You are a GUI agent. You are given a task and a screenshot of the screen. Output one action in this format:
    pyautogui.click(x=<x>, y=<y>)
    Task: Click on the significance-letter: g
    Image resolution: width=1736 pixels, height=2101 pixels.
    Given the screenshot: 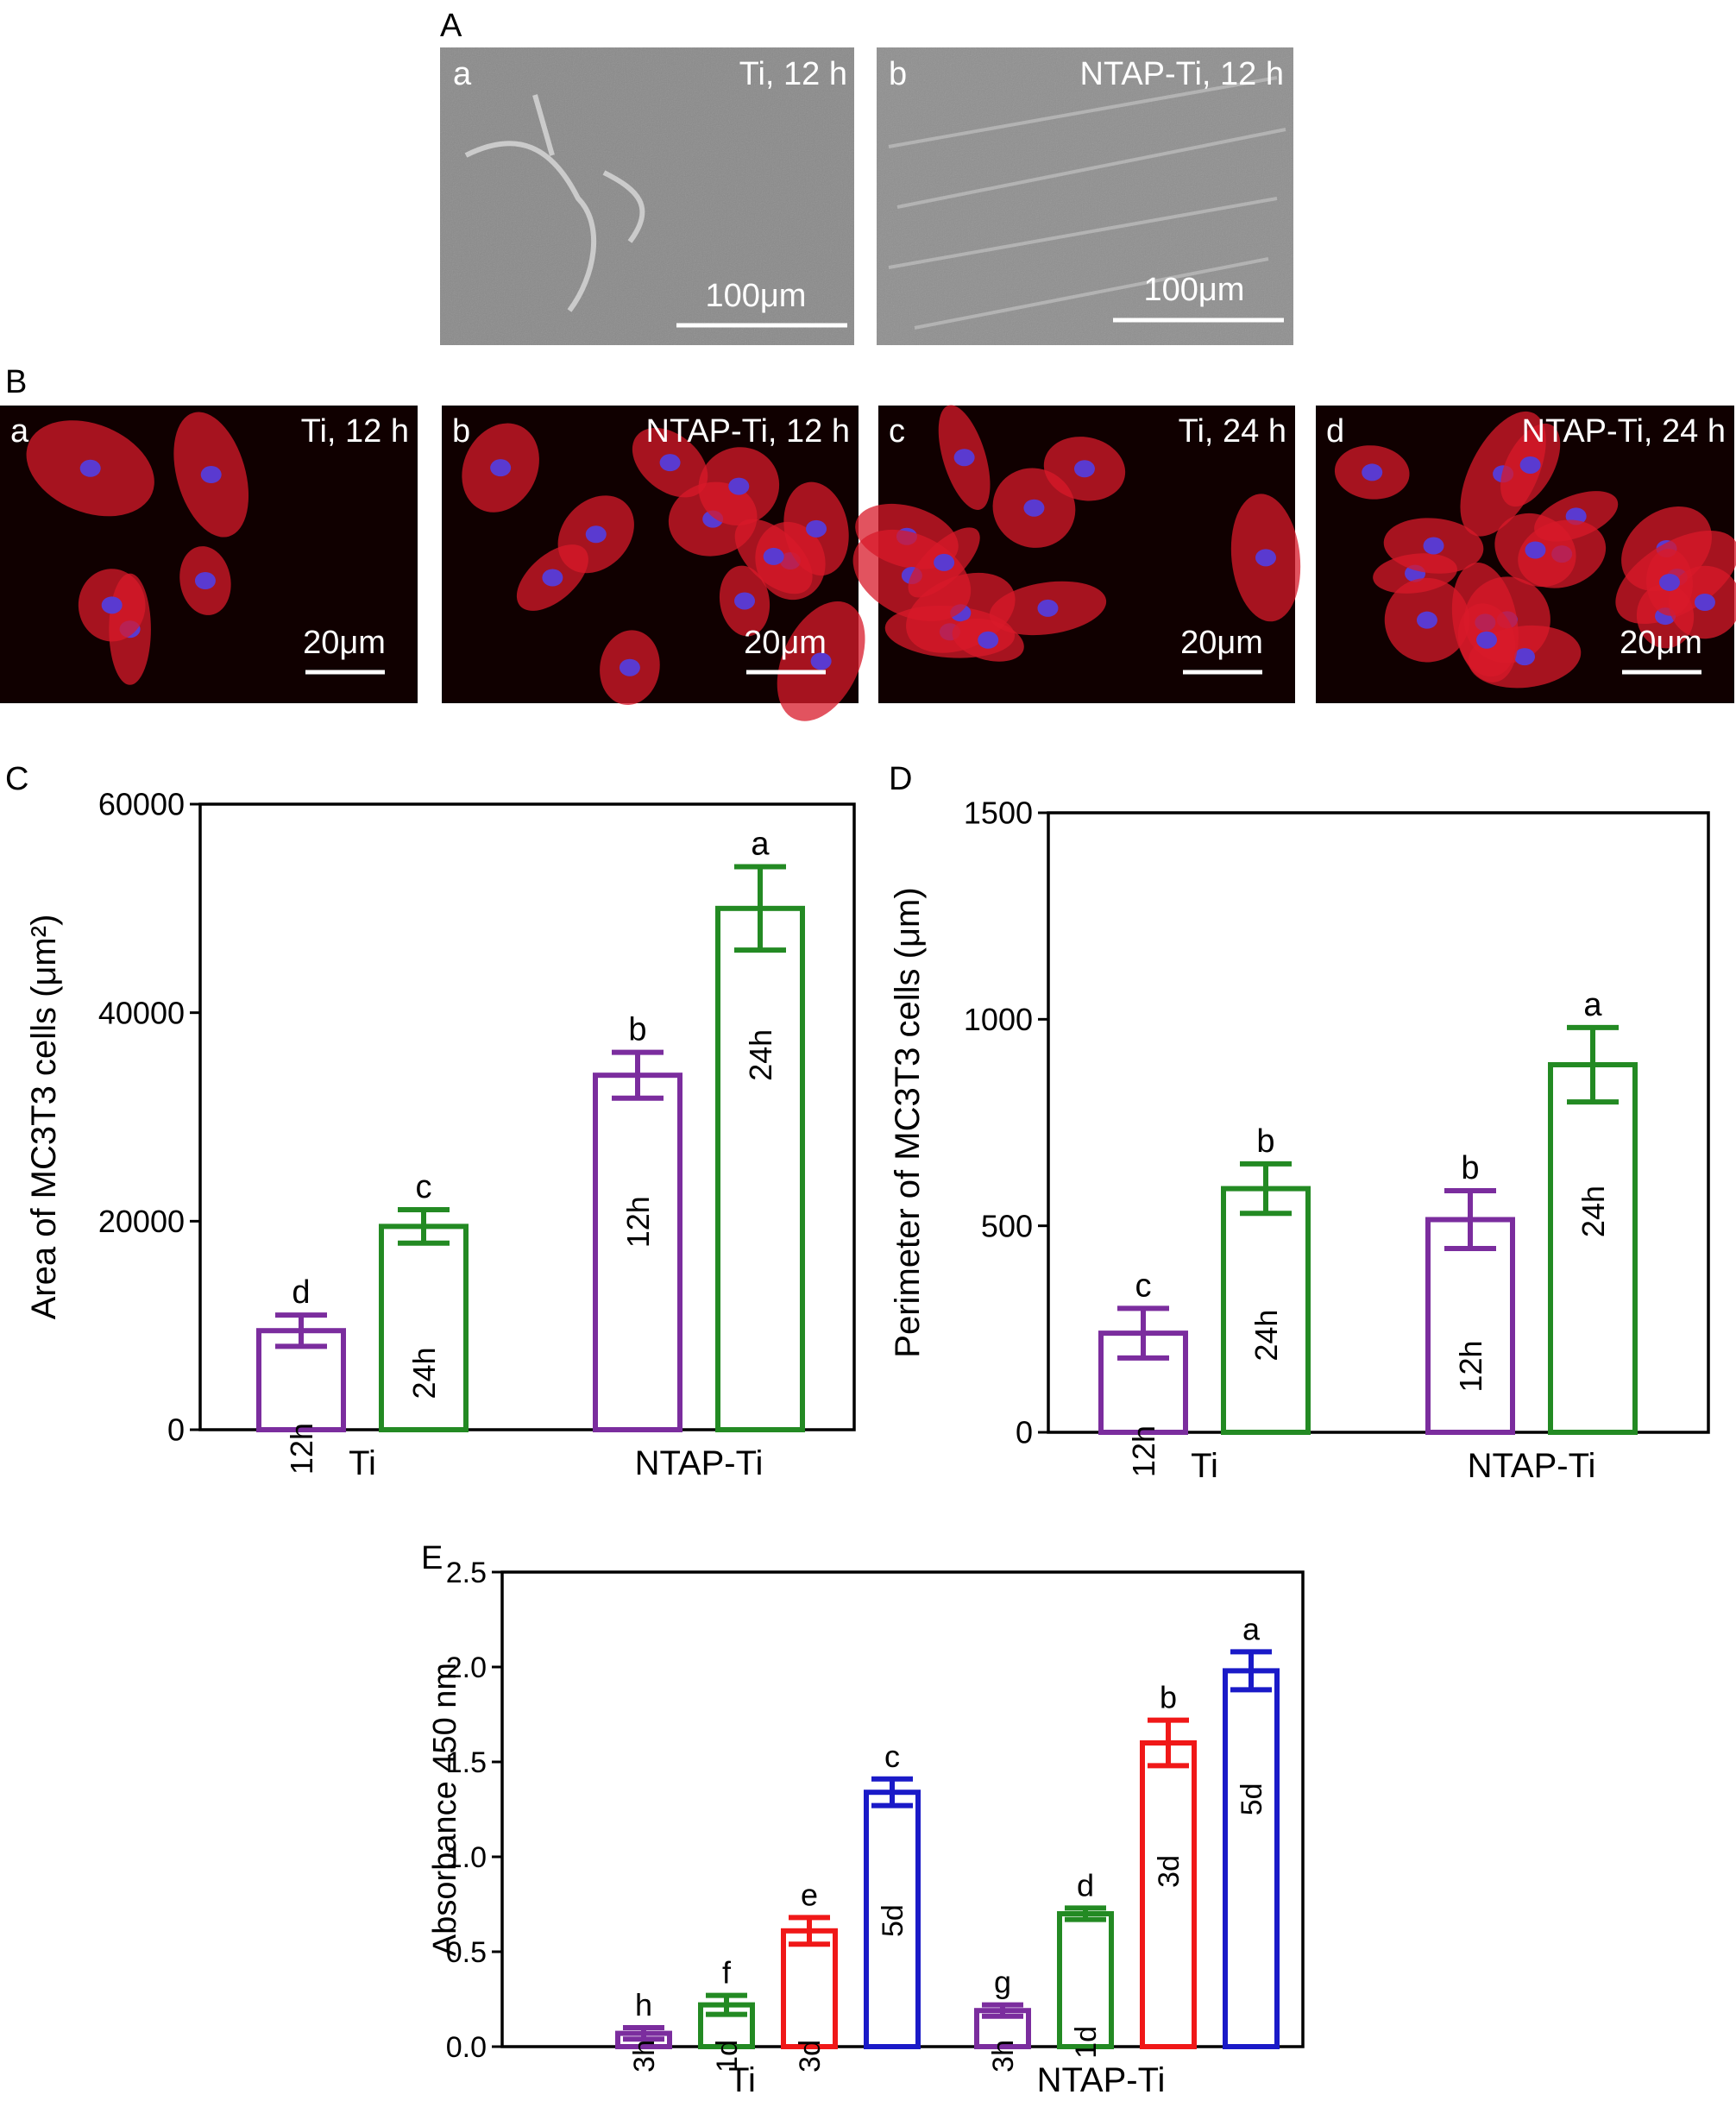 What is the action you would take?
    pyautogui.click(x=1002, y=1982)
    